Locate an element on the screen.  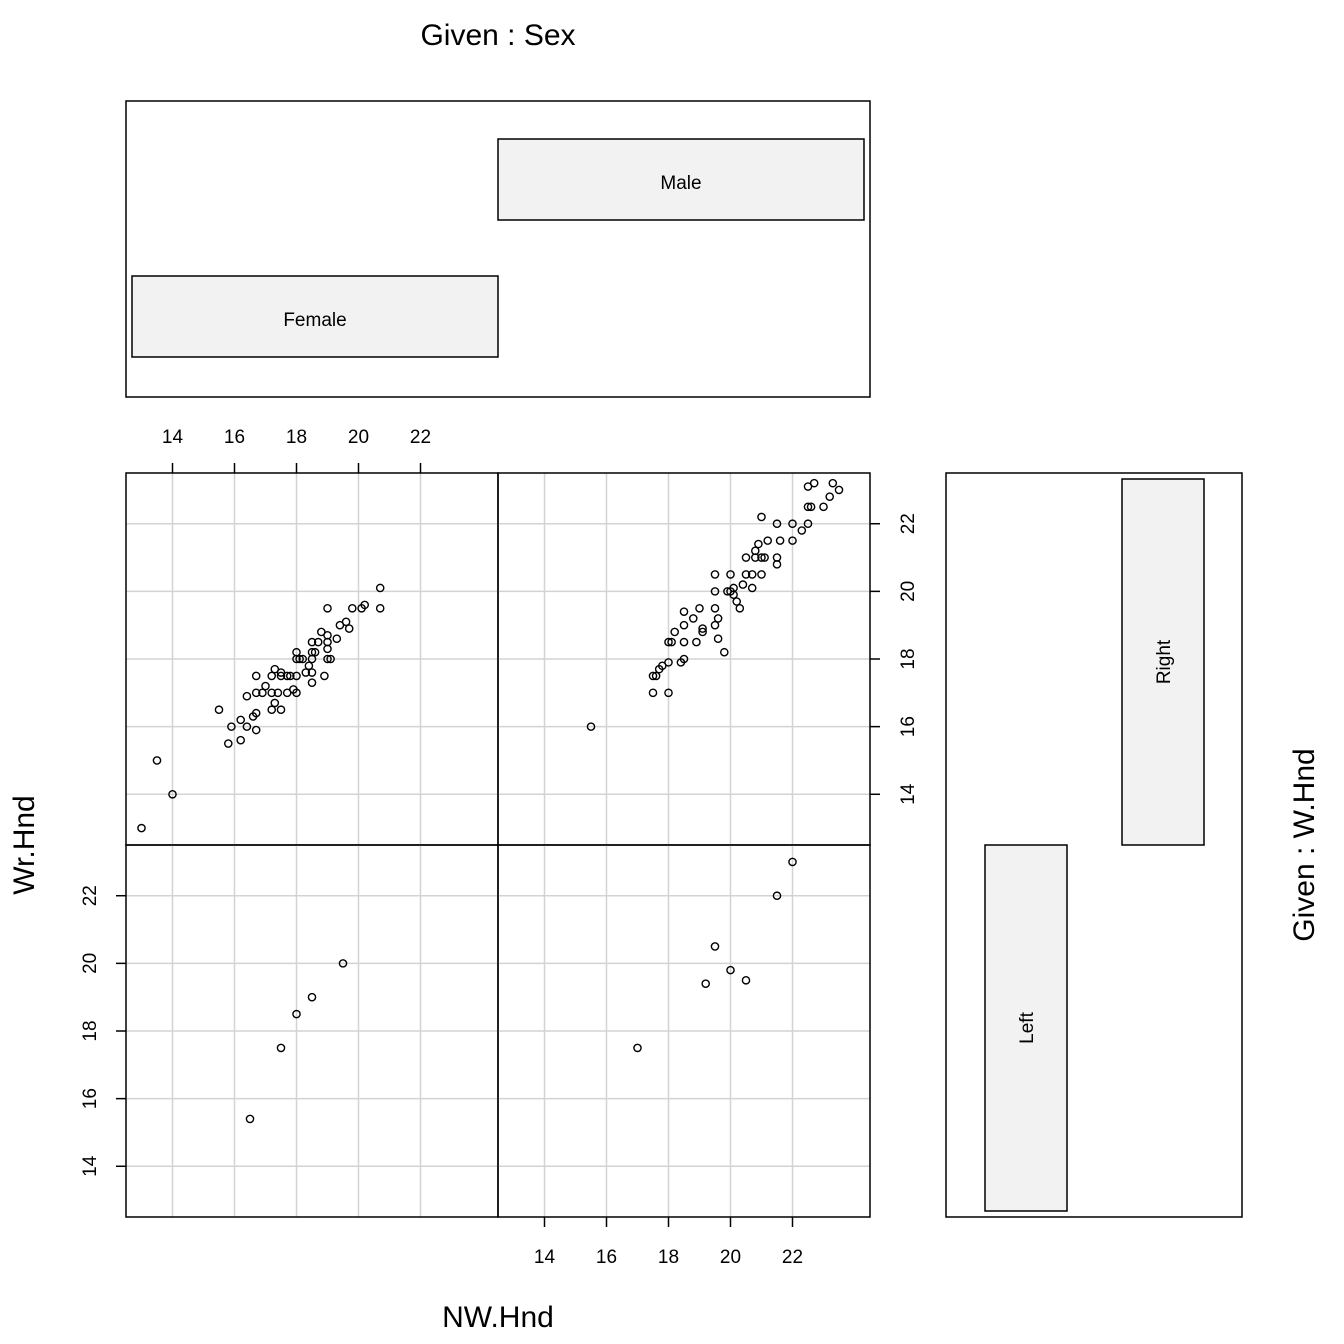
given-w-hnd-panel is located at coordinates (1094, 845).